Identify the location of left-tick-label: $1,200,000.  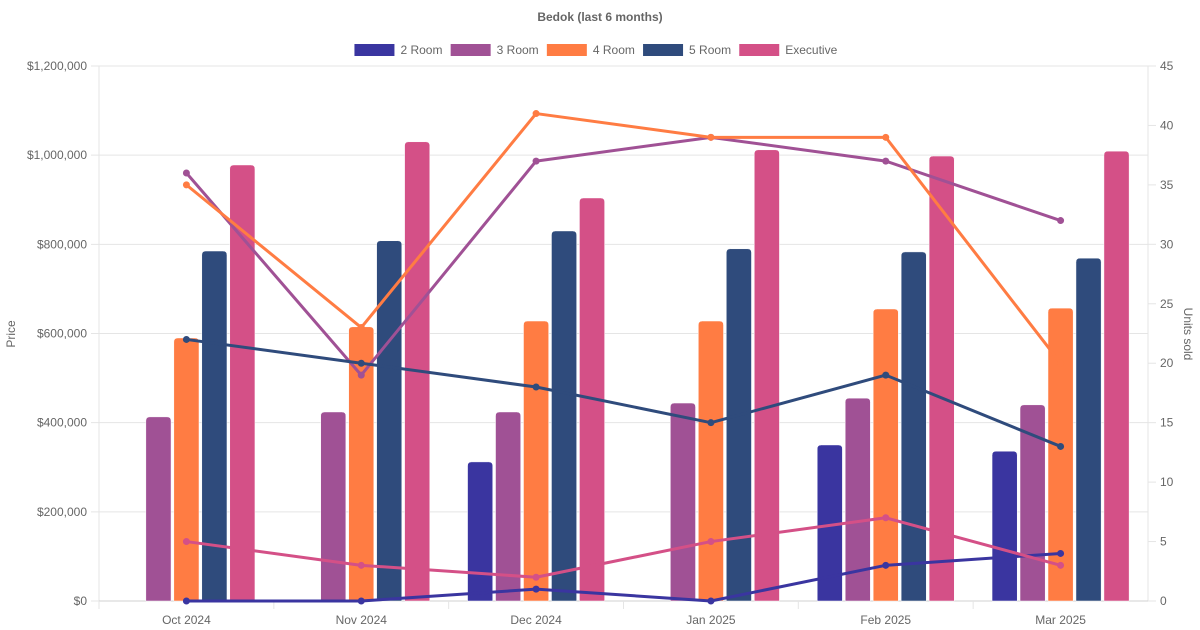
(57, 66).